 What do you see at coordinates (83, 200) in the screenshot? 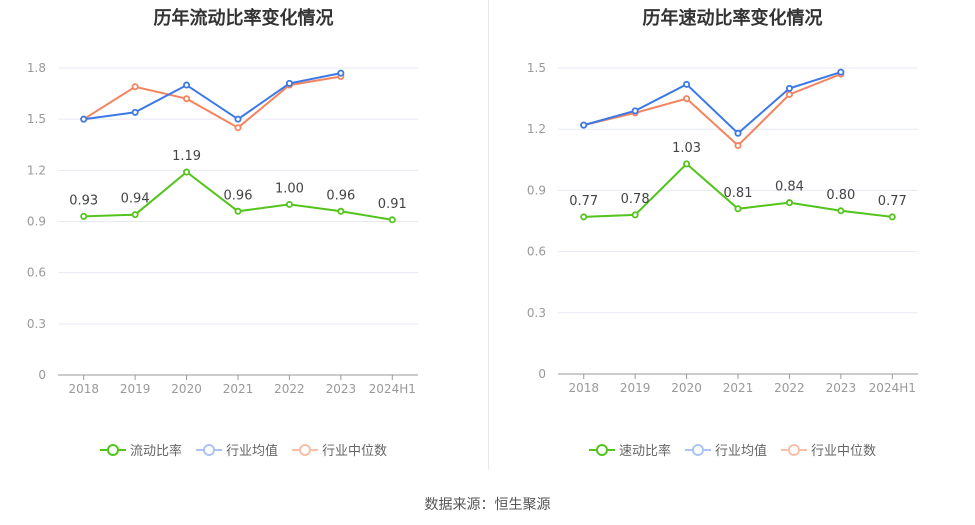
I see `data-label: 0.93` at bounding box center [83, 200].